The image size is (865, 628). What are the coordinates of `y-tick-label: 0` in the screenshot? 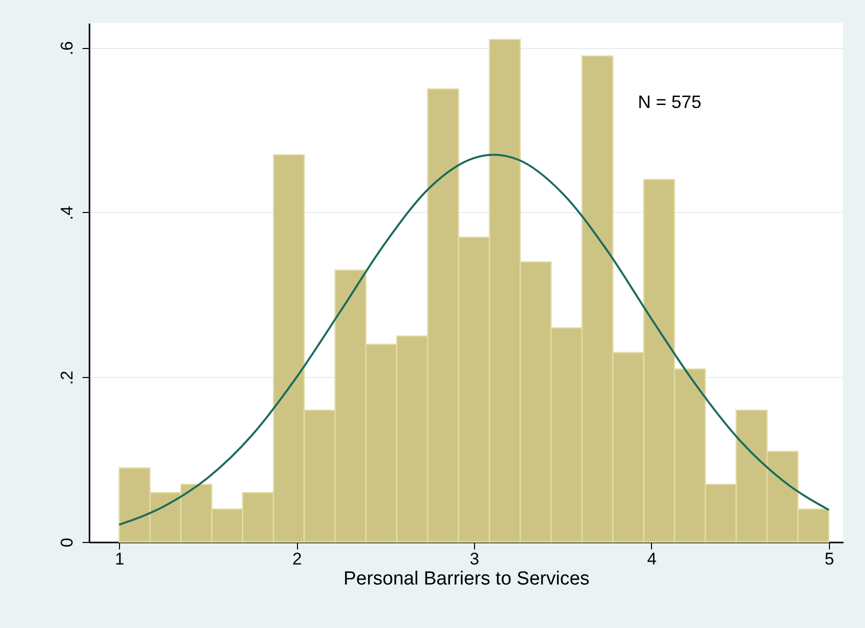 It's located at (67, 543).